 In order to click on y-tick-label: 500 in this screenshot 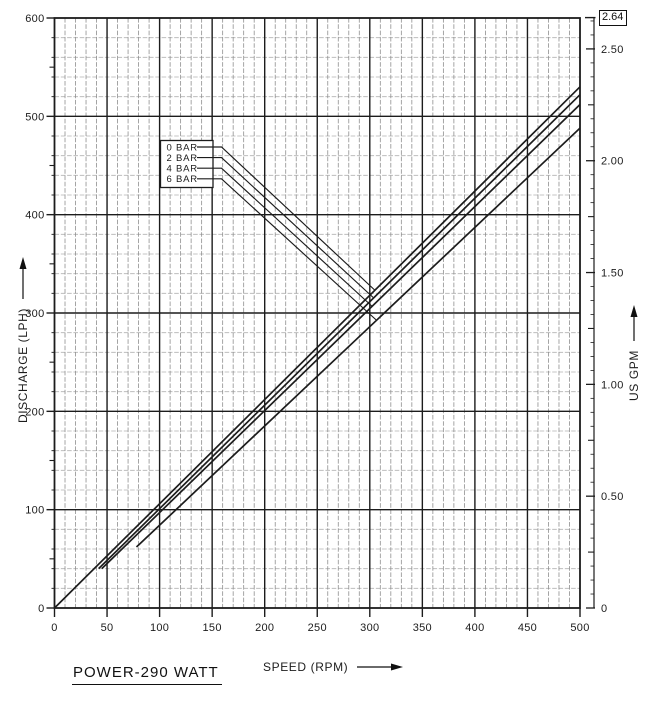, I will do `click(34, 117)`.